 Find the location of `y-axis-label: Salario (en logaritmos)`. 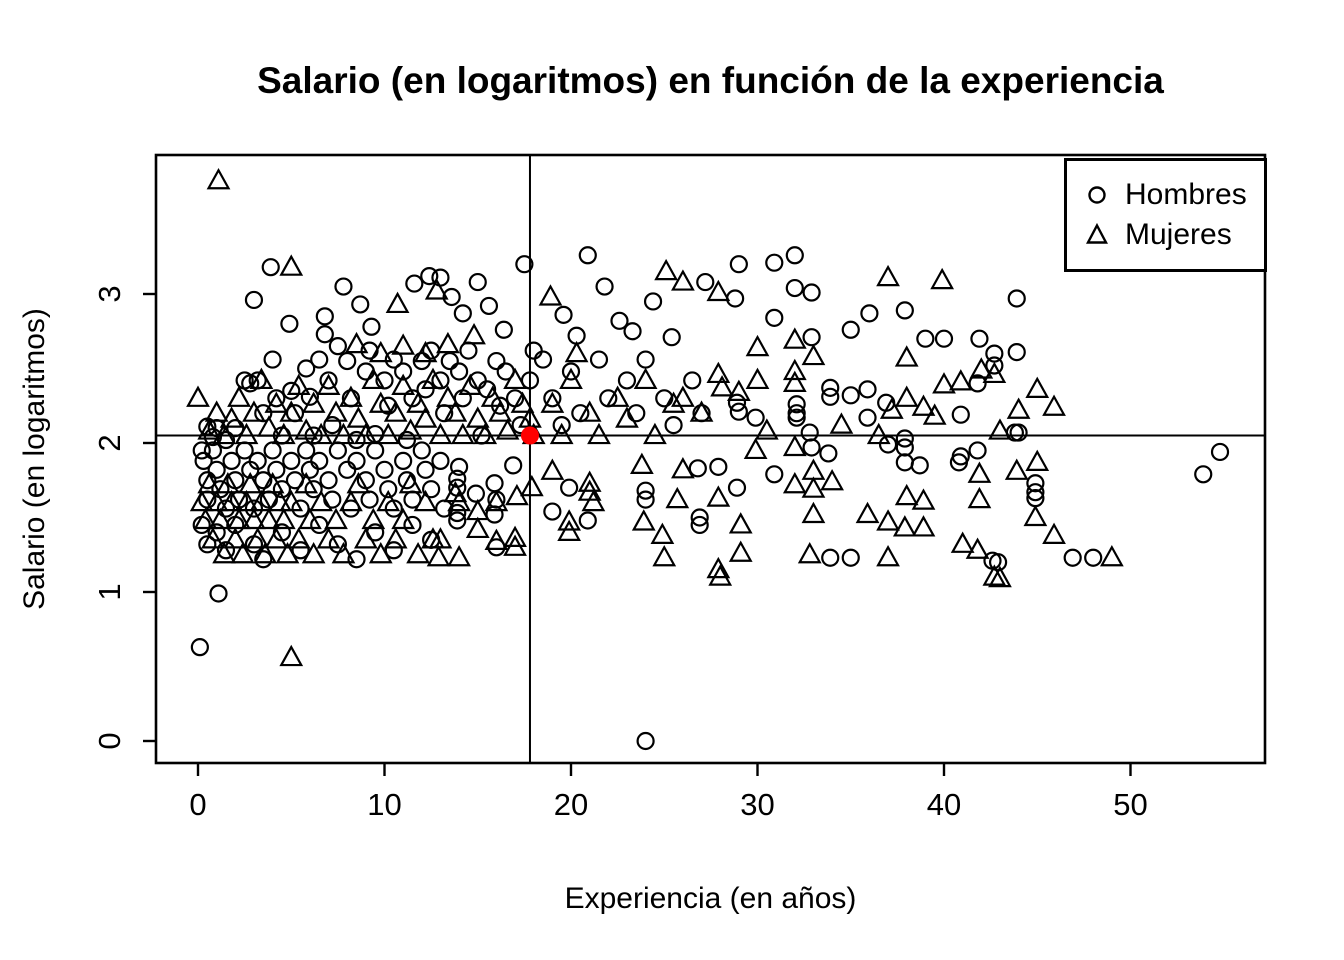

y-axis-label: Salario (en logaritmos) is located at coordinates (34, 459).